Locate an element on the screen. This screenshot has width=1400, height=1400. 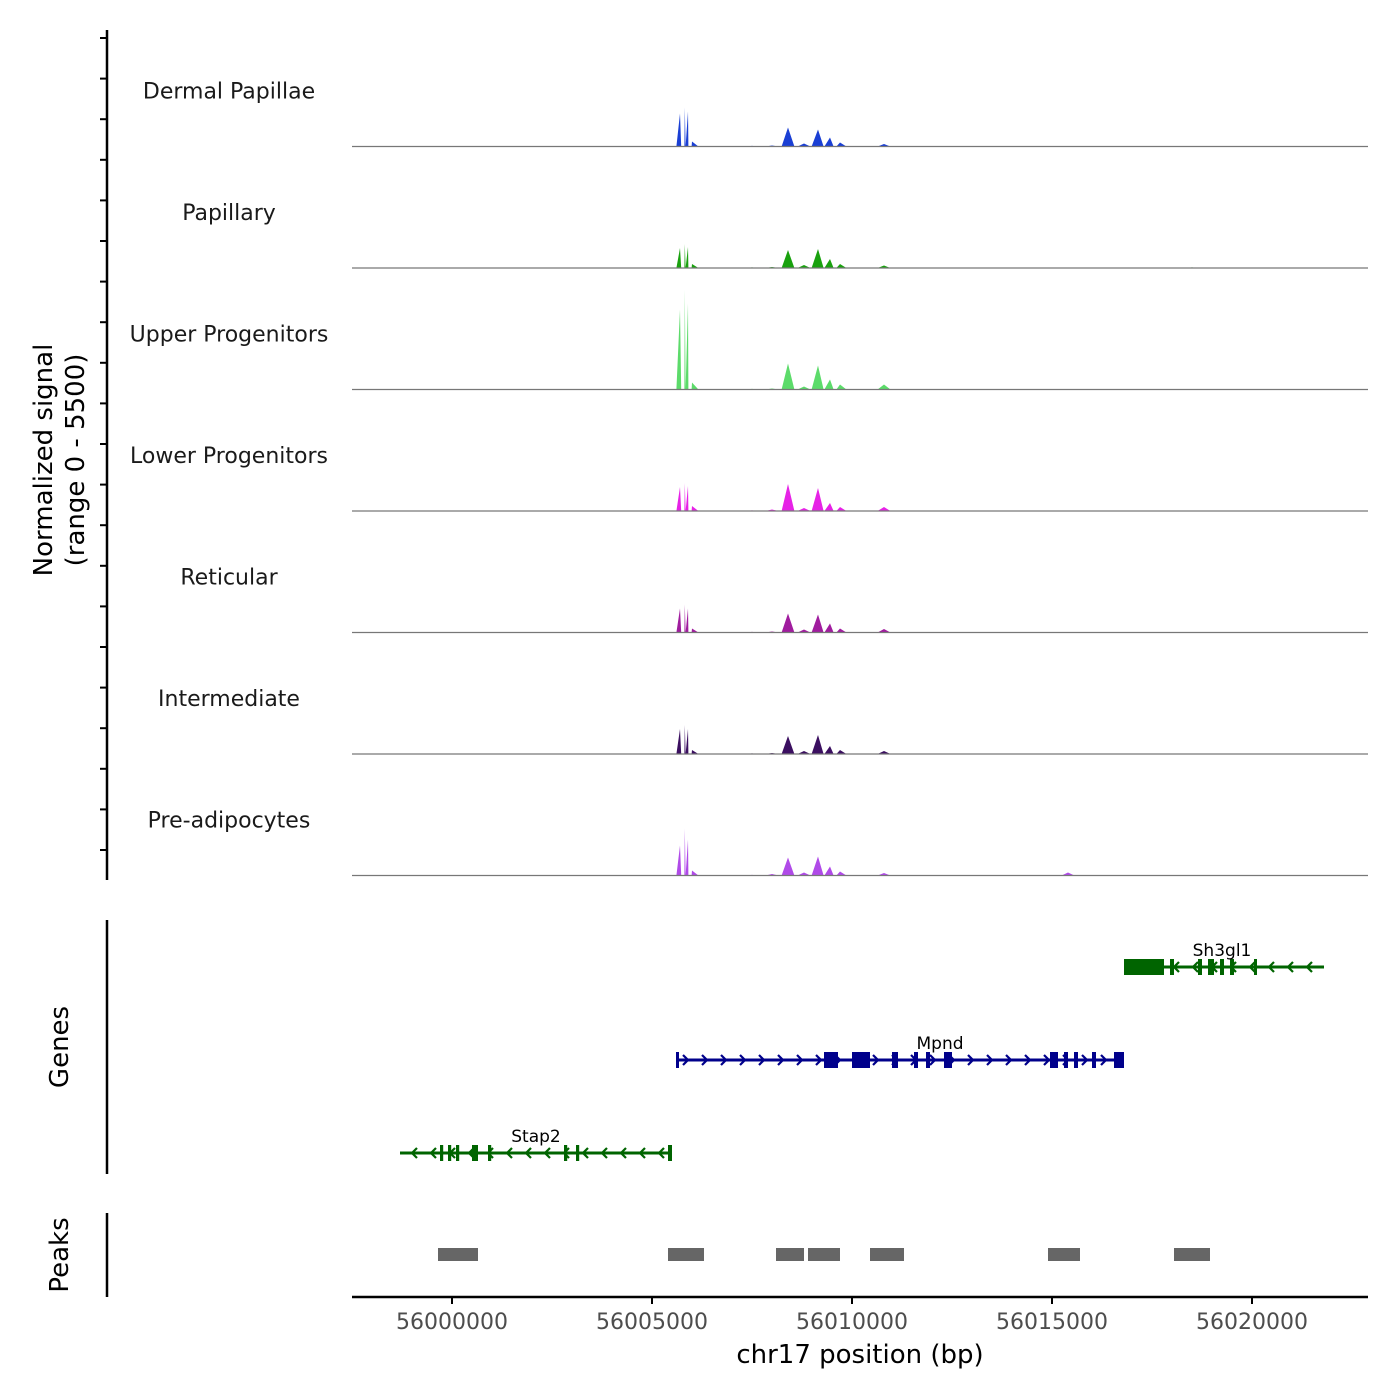
coverage-y-ticks is located at coordinates (103, 444).